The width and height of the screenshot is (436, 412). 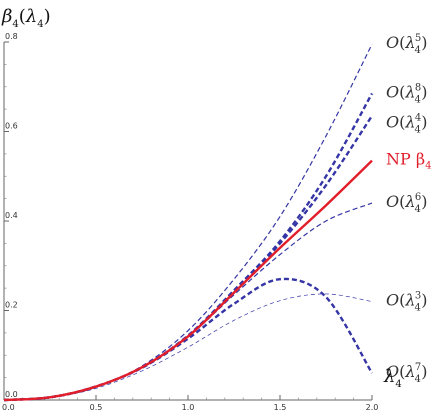 I want to click on y-axis-title: β4(λ4), so click(x=26, y=18).